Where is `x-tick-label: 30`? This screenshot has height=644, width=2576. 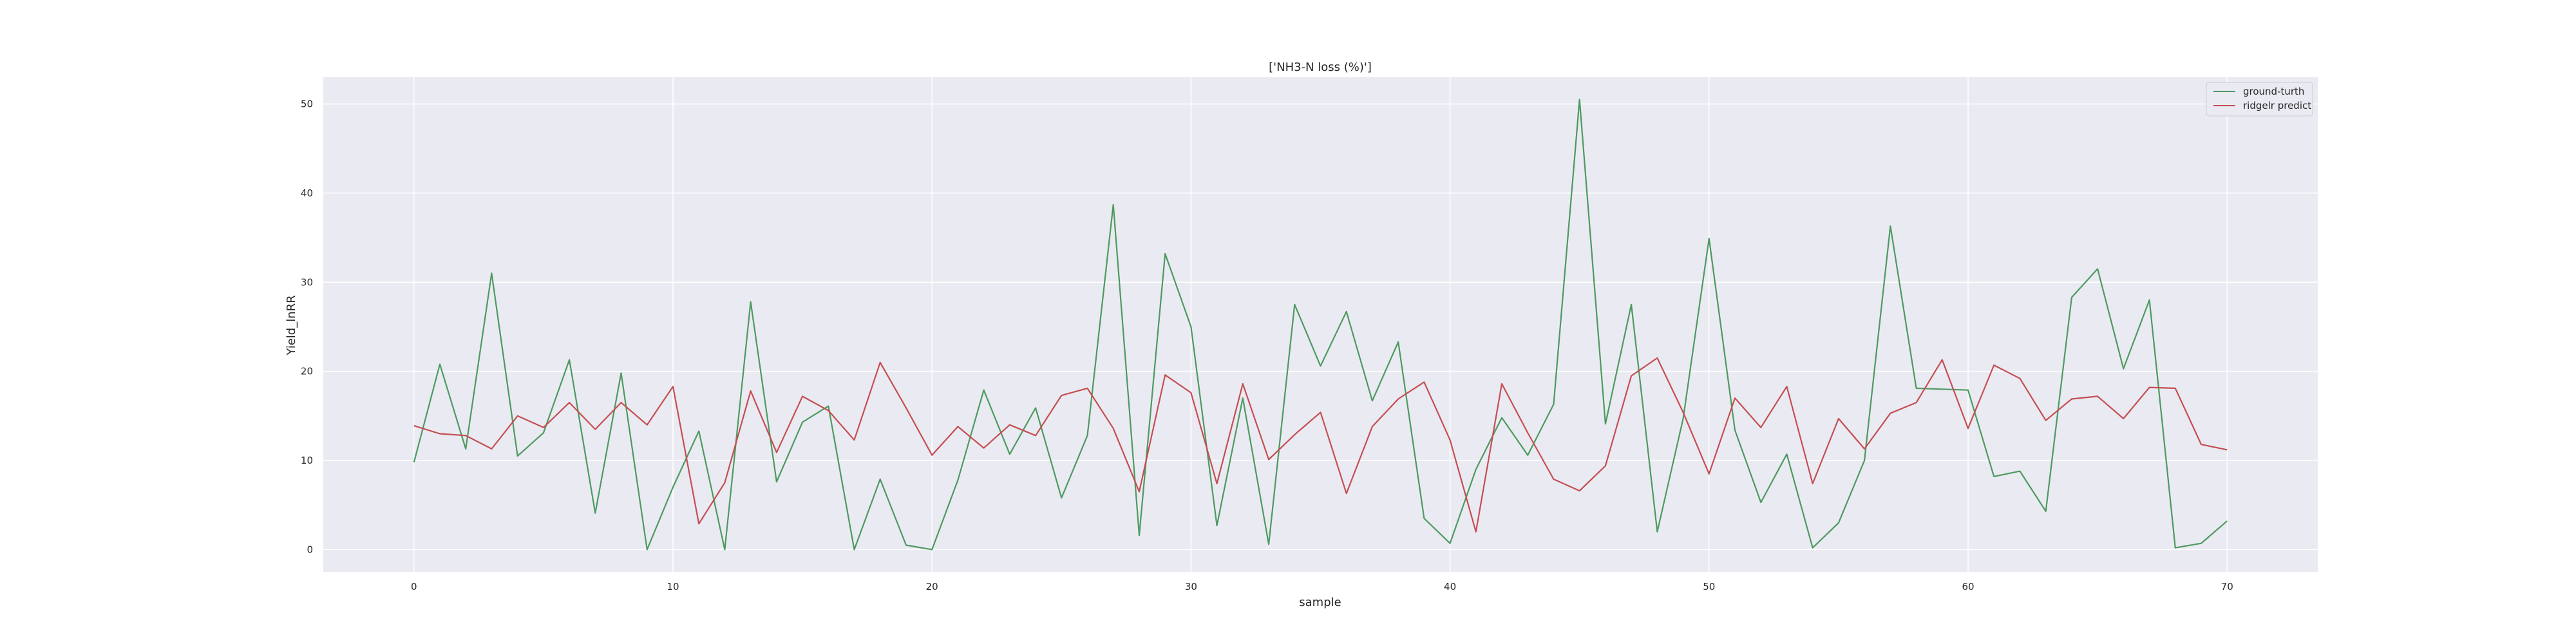
x-tick-label: 30 is located at coordinates (1191, 587).